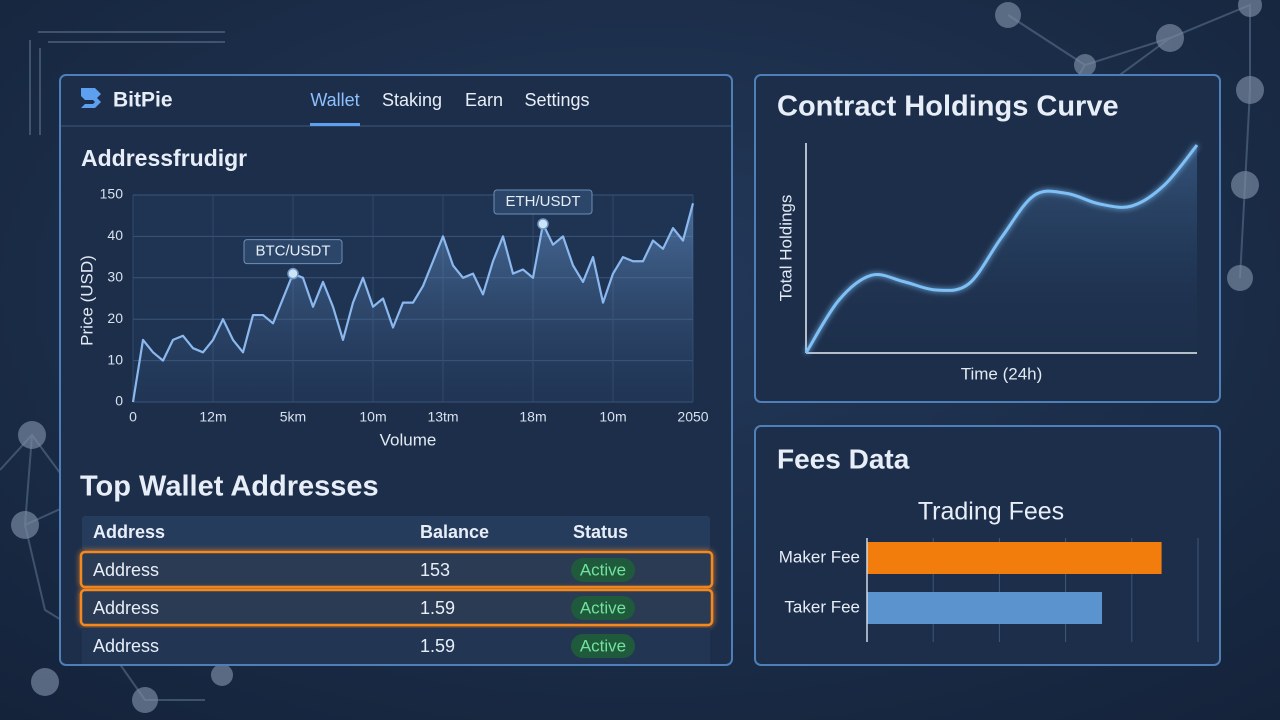 This screenshot has height=720, width=1280. What do you see at coordinates (785, 248) in the screenshot?
I see `y-axis-label: Total Holdings` at bounding box center [785, 248].